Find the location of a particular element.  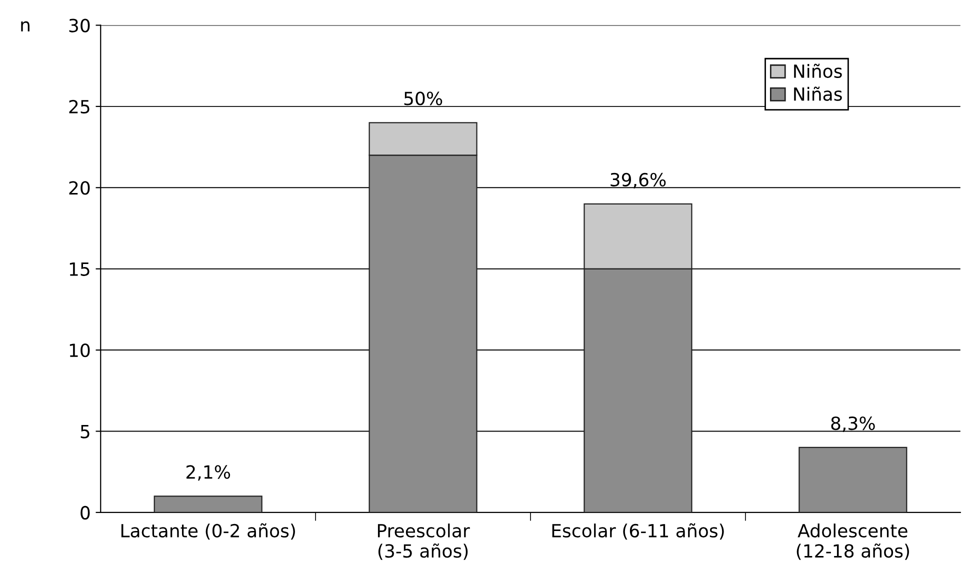

annotation: 8,3% is located at coordinates (853, 424).